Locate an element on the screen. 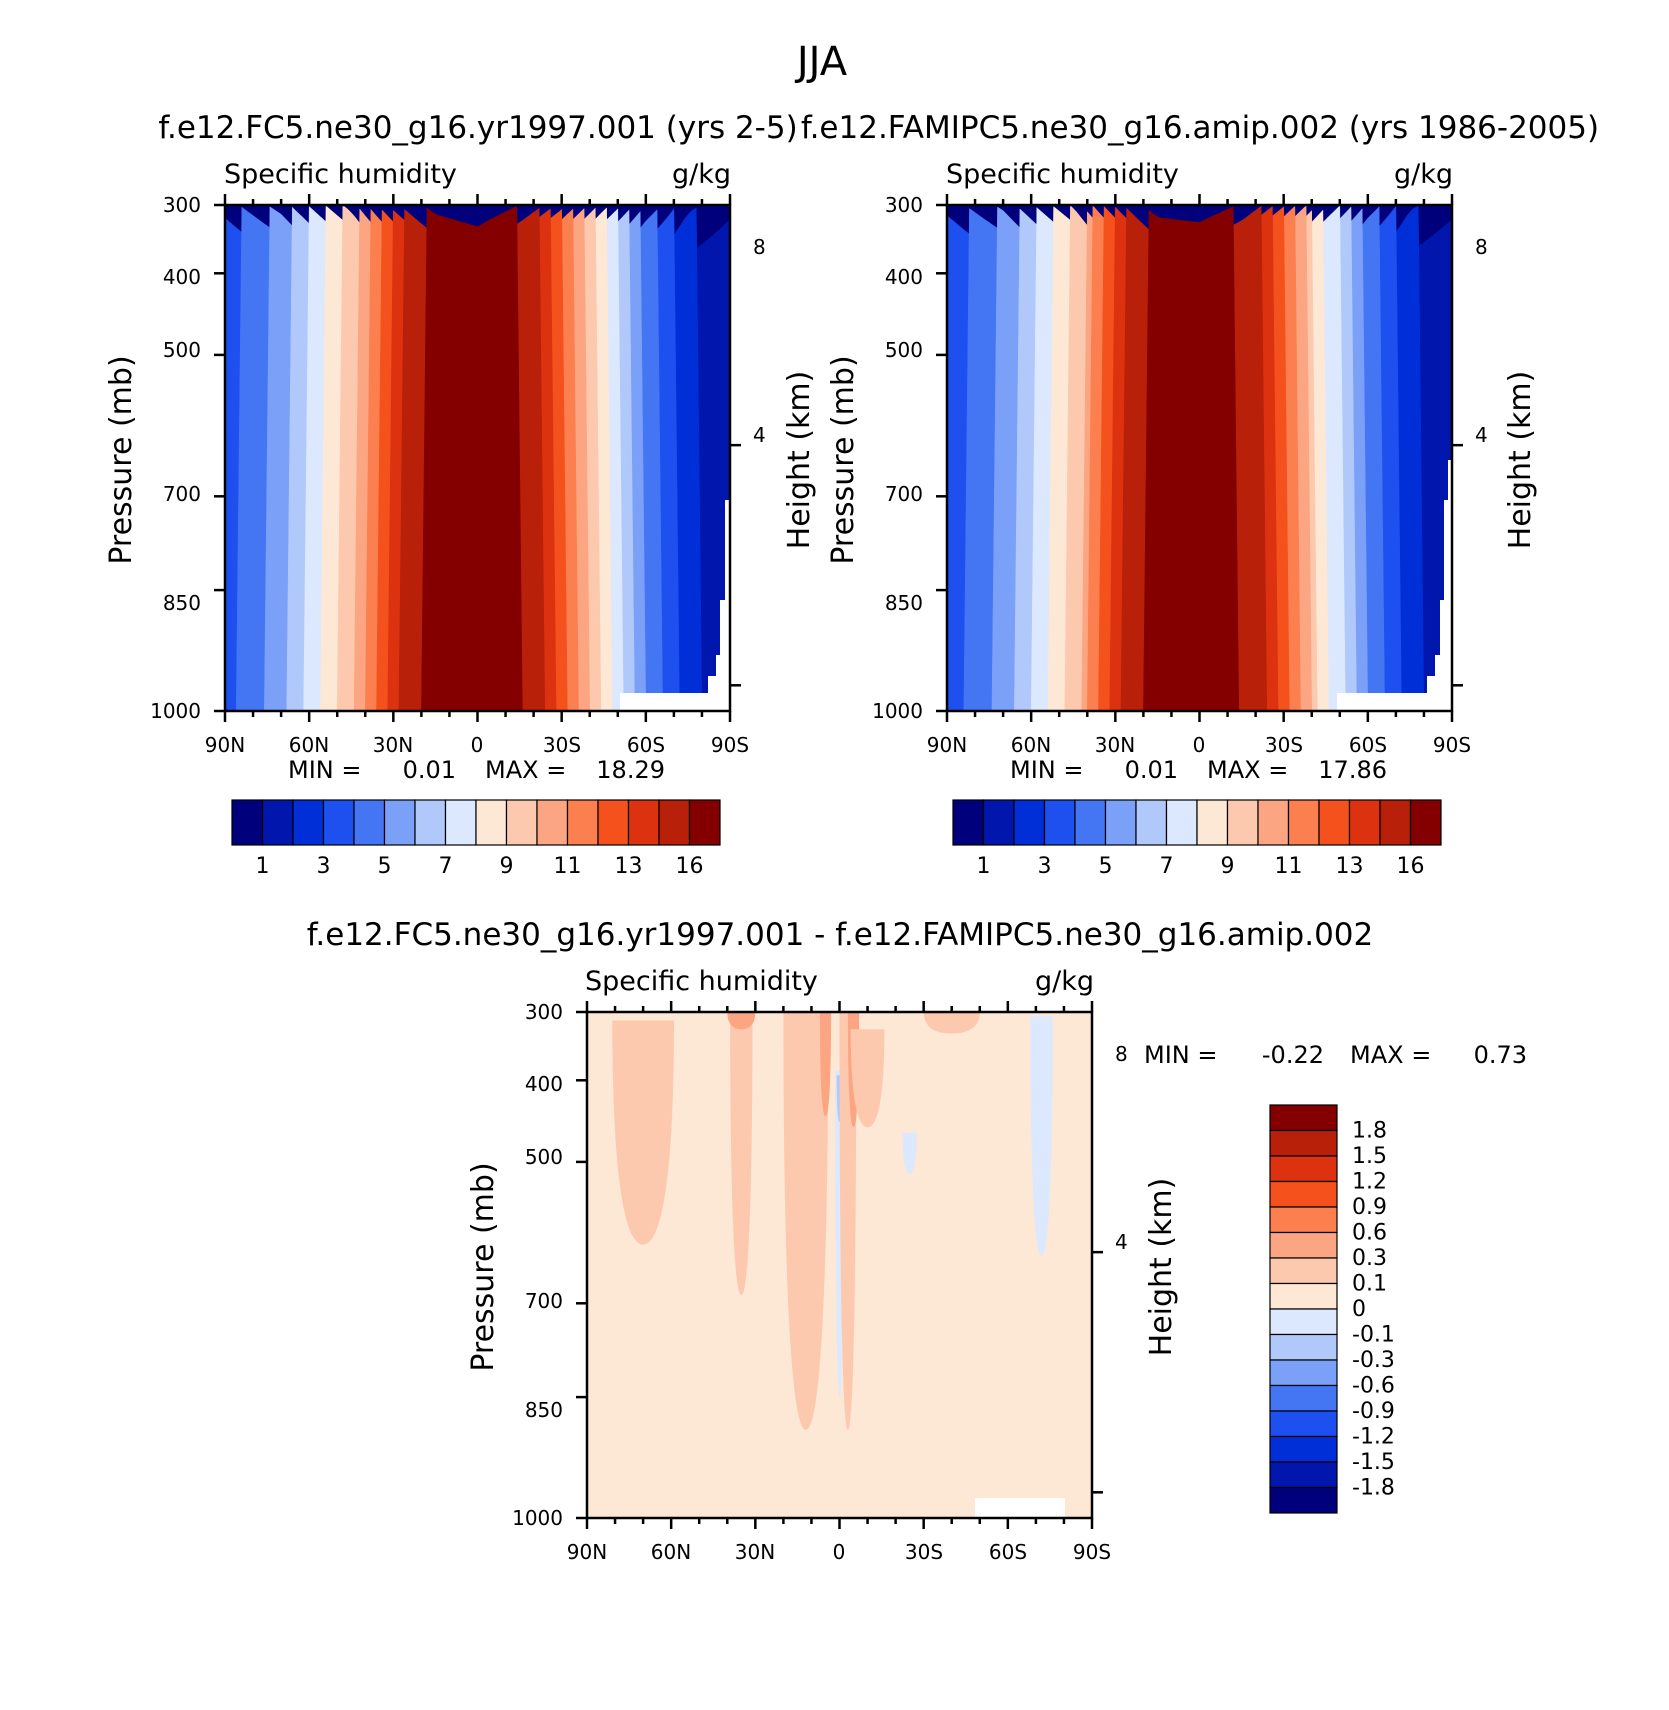 This screenshot has width=1669, height=1710. panel-2-plot-area is located at coordinates (1199, 458).